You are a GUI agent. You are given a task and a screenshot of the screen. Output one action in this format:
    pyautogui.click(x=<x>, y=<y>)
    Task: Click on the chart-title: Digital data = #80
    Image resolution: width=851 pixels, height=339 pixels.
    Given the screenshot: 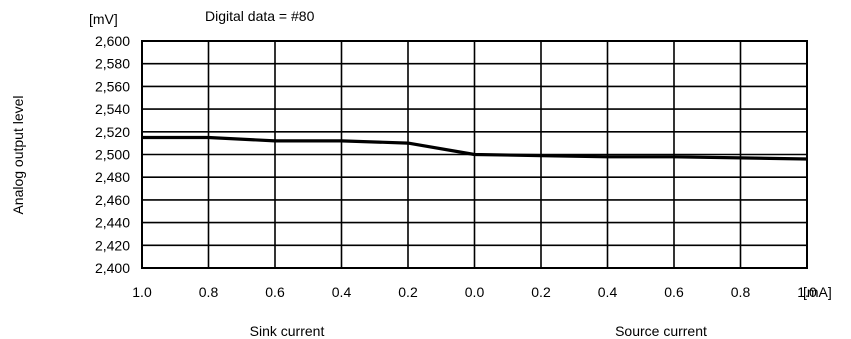 What is the action you would take?
    pyautogui.click(x=260, y=16)
    